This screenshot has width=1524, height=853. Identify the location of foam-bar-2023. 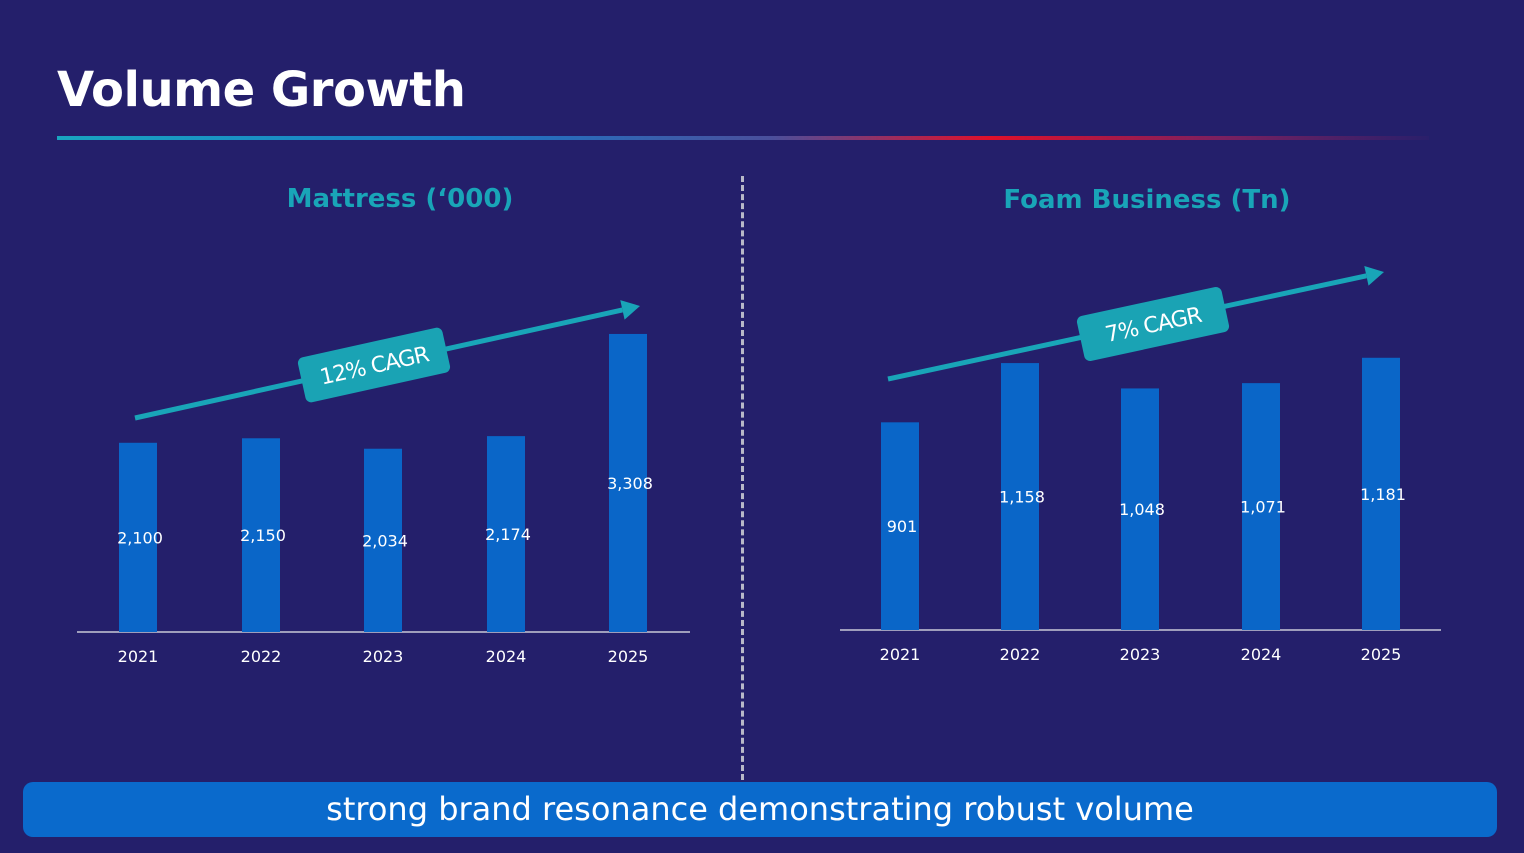
(1140, 509).